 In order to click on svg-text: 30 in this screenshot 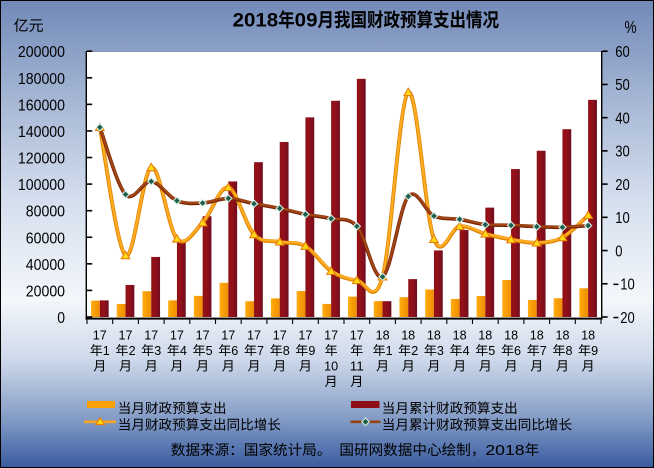, I will do `click(622, 152)`.